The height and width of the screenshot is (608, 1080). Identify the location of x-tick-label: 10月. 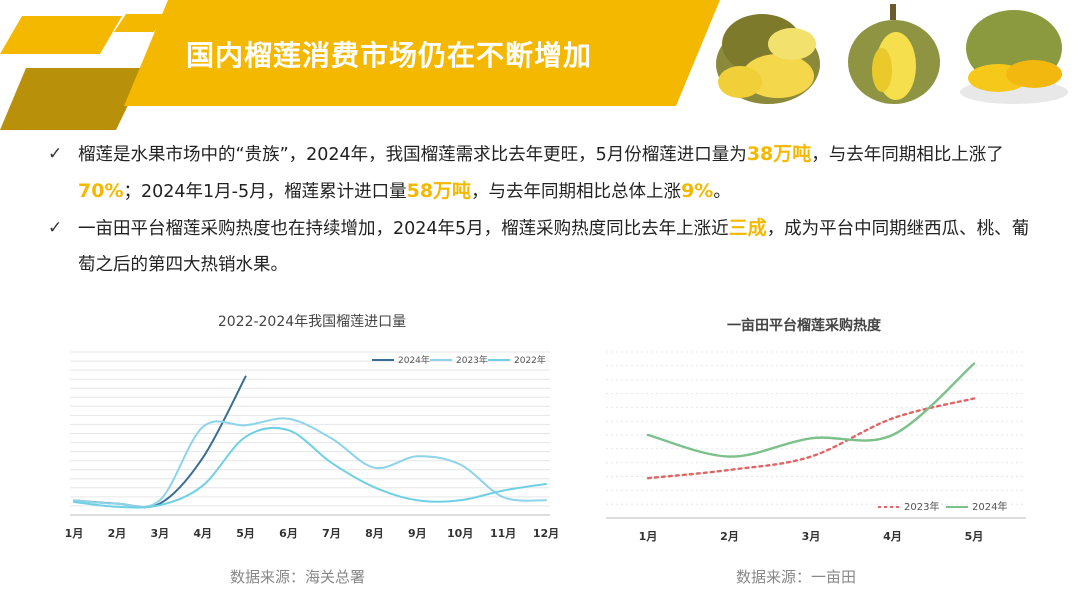
(460, 533).